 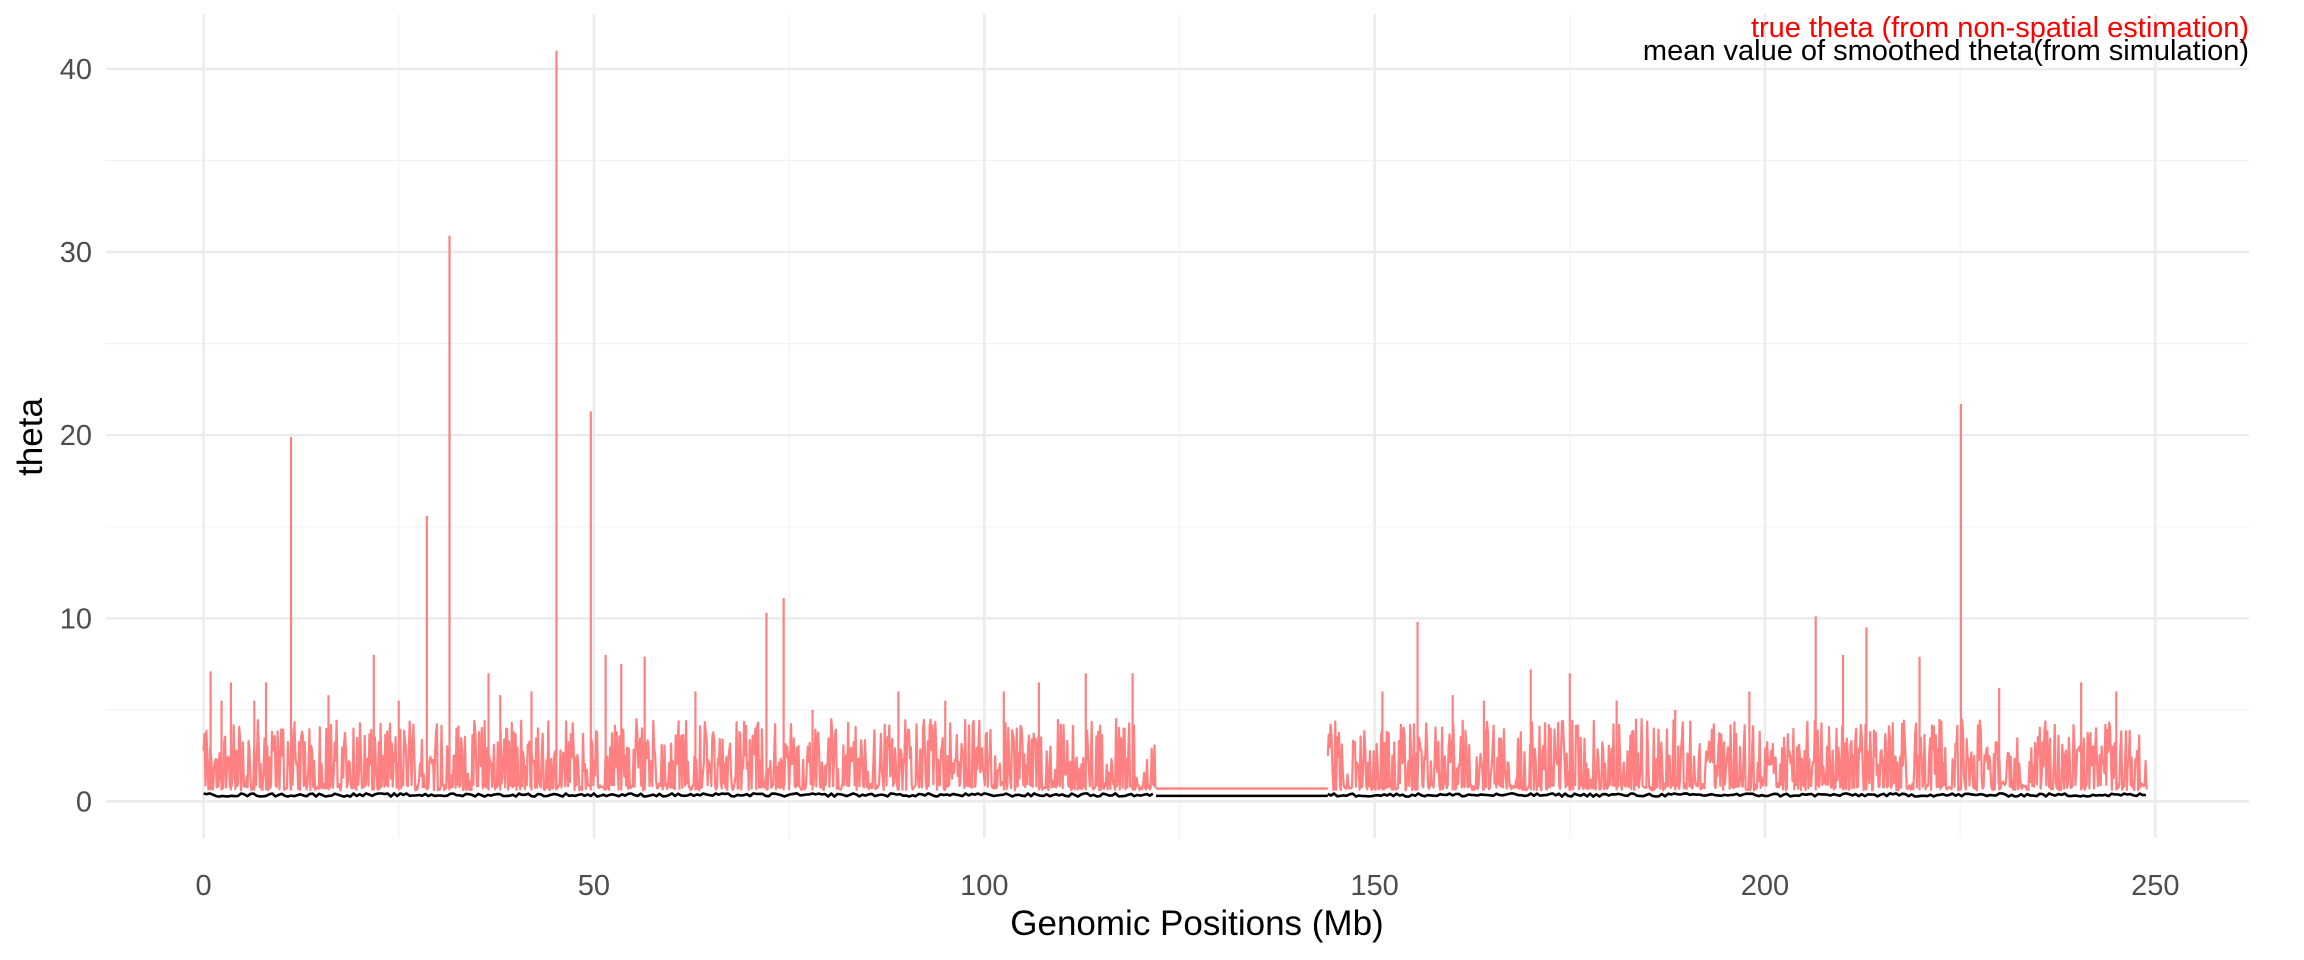 I want to click on true-theta-line, so click(x=1175, y=755).